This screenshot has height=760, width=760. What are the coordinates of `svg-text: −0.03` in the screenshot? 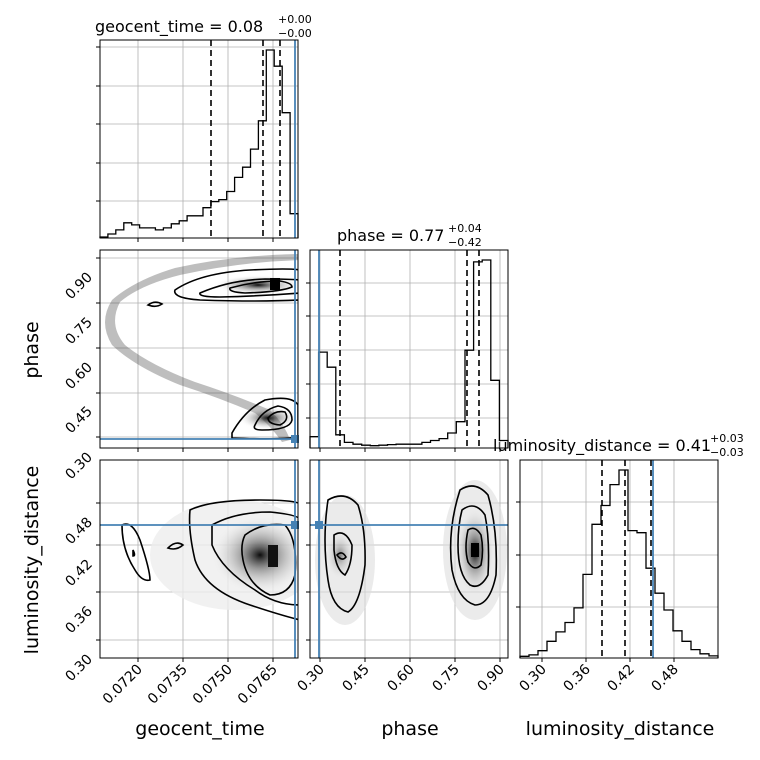 It's located at (727, 452).